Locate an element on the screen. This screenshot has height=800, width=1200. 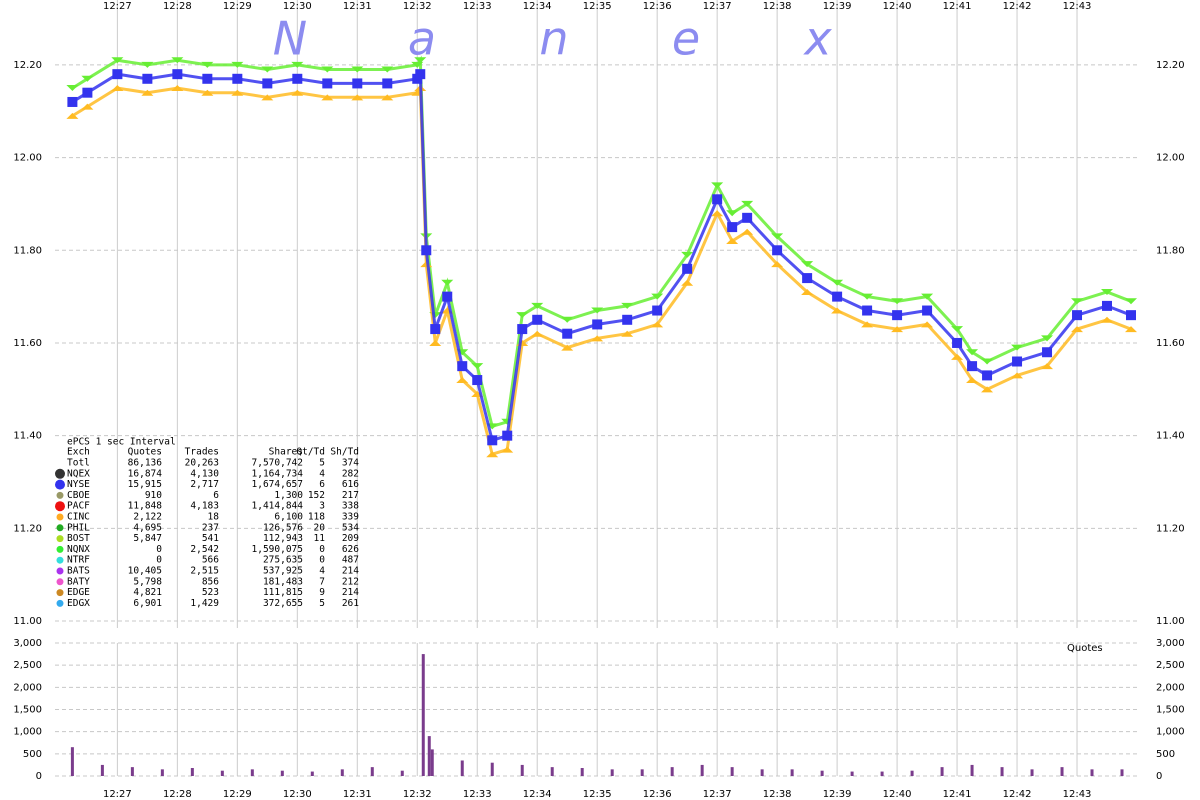
y-tick-label: 11.80 is located at coordinates (1170, 250).